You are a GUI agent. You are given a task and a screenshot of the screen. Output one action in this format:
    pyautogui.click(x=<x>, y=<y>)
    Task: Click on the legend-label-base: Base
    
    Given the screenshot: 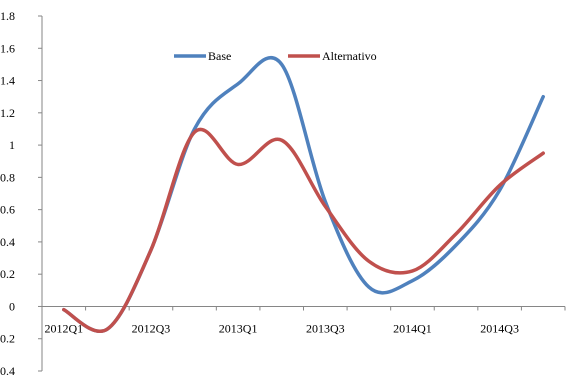 What is the action you would take?
    pyautogui.click(x=219, y=56)
    